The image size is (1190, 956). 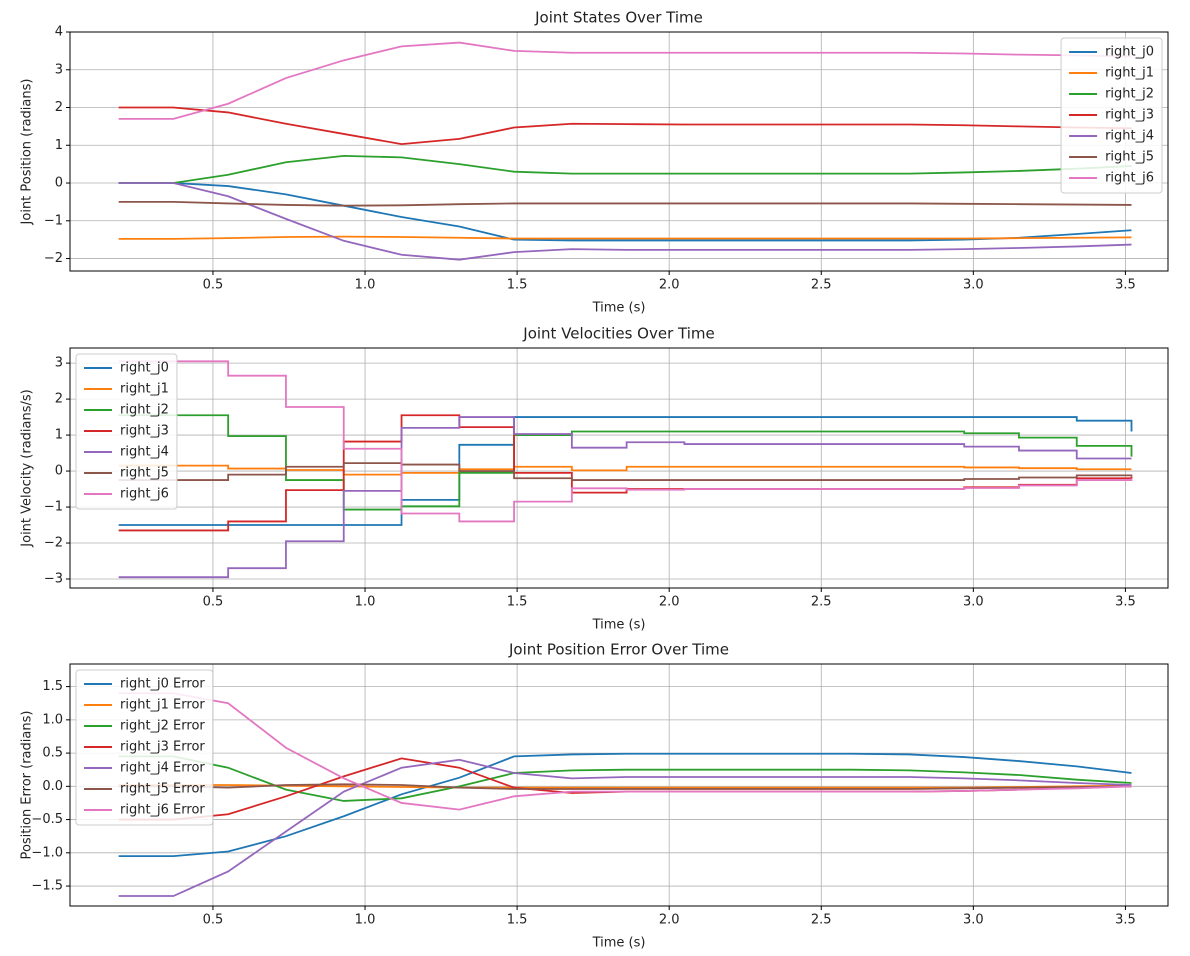 What do you see at coordinates (27, 785) in the screenshot?
I see `y-axis-label: Position Error (radians)` at bounding box center [27, 785].